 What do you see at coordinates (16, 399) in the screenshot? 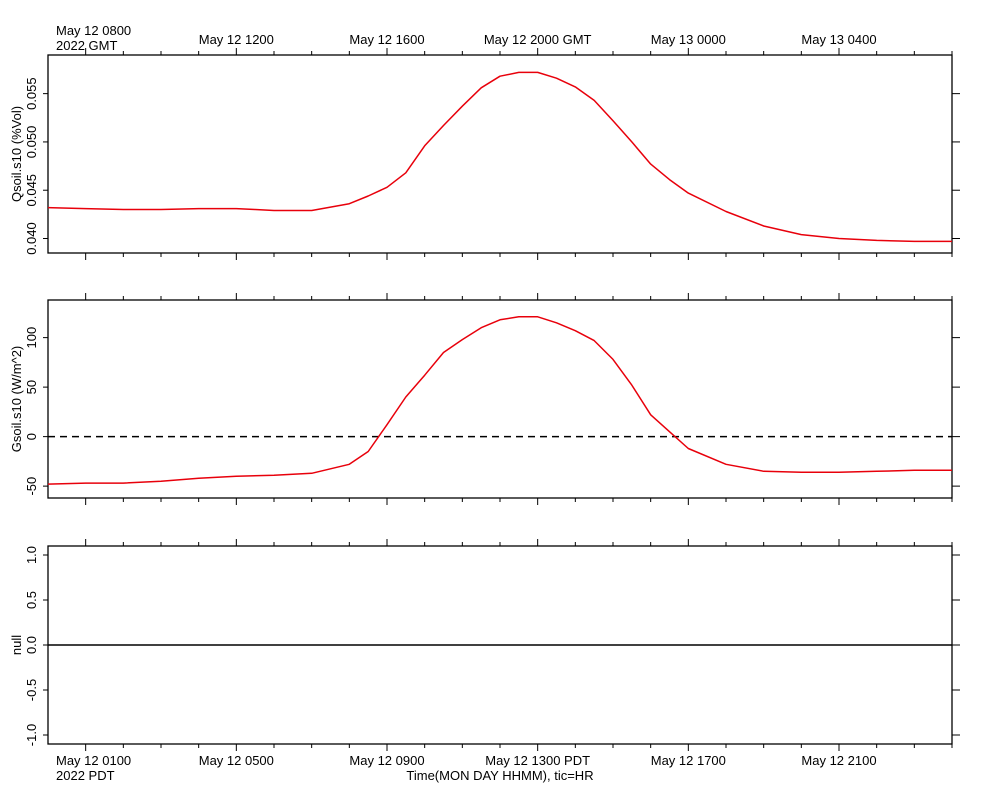
I see `y-axis-label: Gsoil.s10 (W/m^2)` at bounding box center [16, 399].